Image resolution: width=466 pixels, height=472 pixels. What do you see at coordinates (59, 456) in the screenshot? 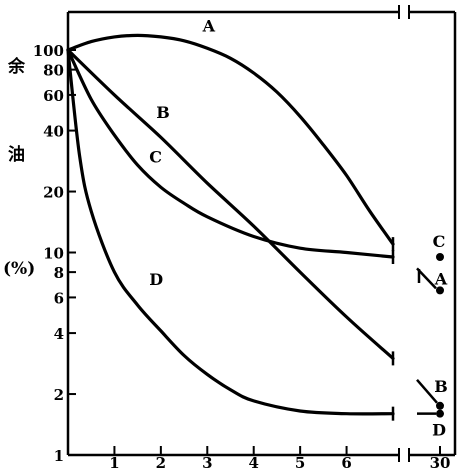
I see `y-tick-label: 1` at bounding box center [59, 456].